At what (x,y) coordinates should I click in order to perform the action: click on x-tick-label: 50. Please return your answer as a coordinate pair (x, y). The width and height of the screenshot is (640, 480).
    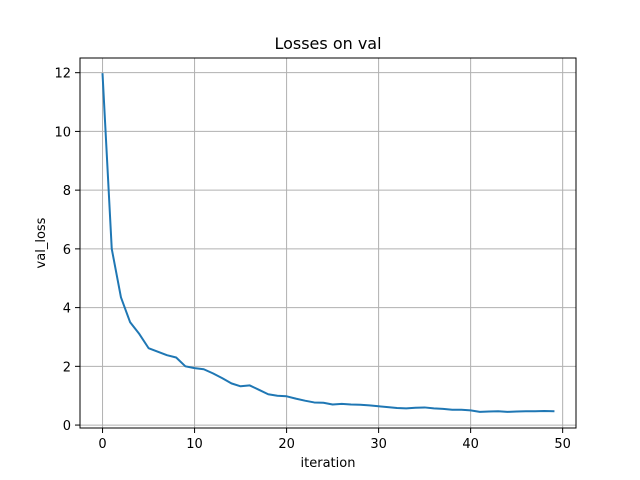
    Looking at the image, I should click on (562, 444).